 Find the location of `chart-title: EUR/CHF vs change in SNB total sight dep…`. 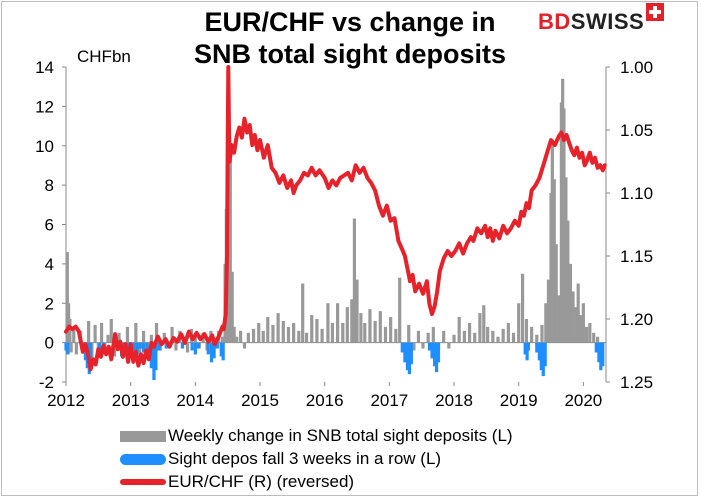

chart-title: EUR/CHF vs change in SNB total sight dep… is located at coordinates (350, 38).